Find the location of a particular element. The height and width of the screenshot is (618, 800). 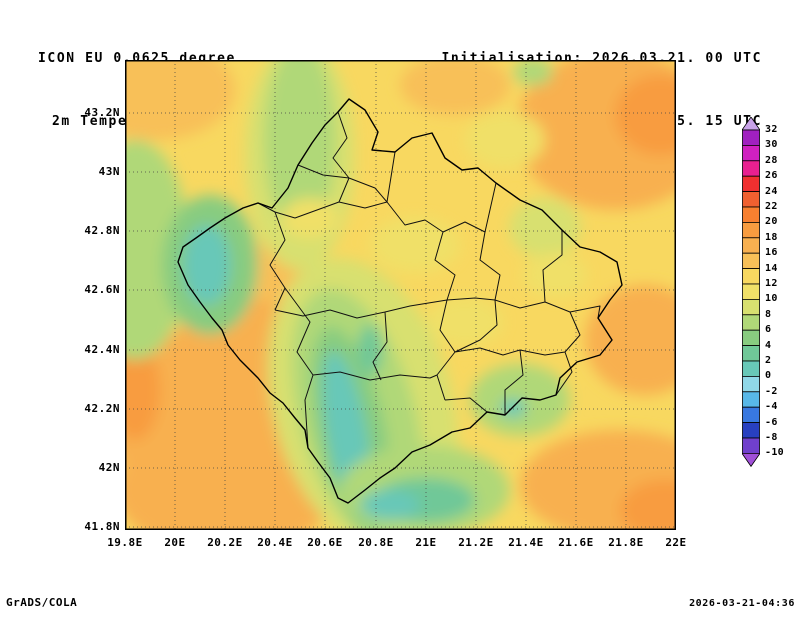

legend-label: 18 is located at coordinates (771, 237).